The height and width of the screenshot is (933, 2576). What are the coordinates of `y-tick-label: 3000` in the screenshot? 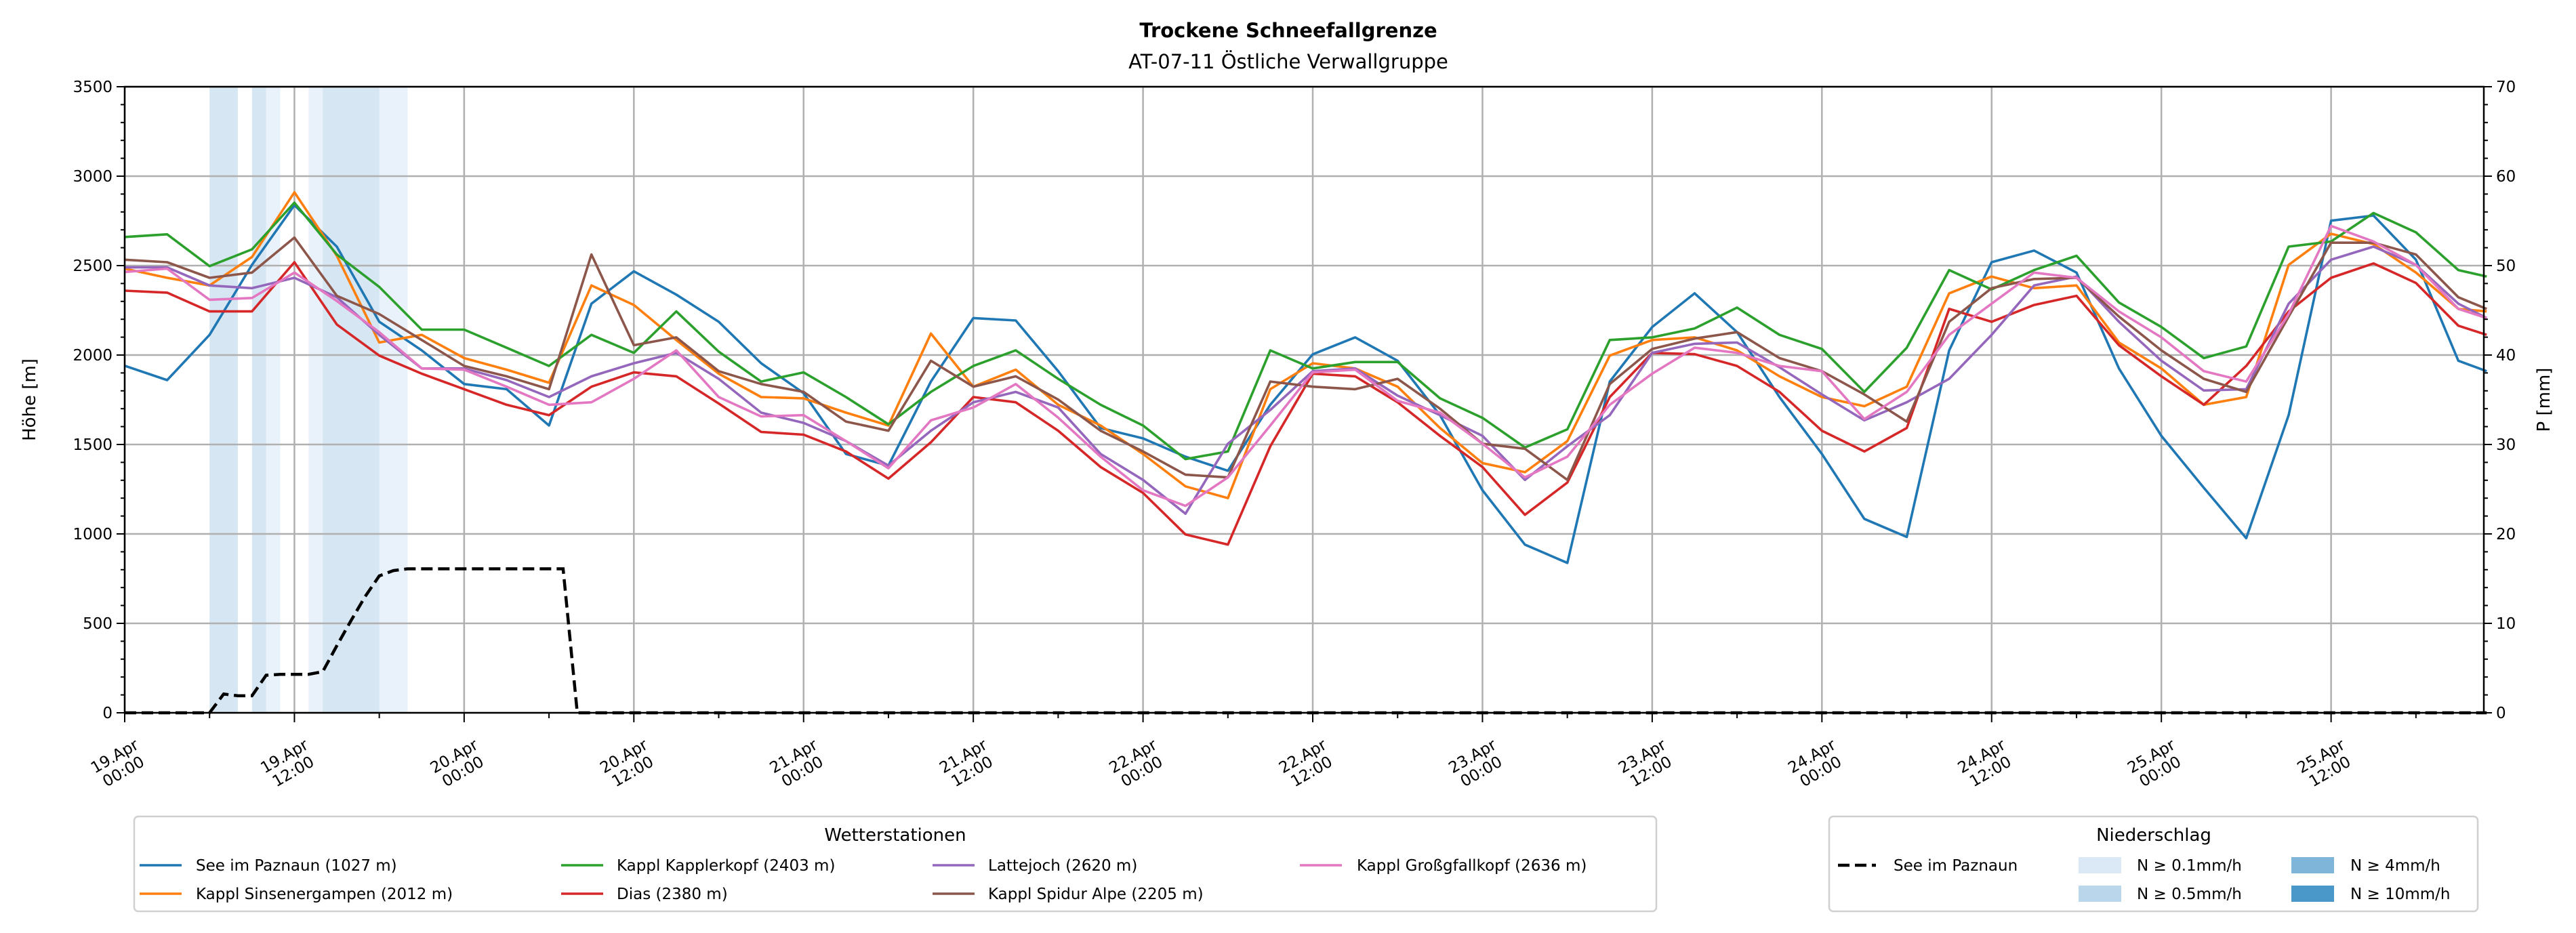 It's located at (93, 177).